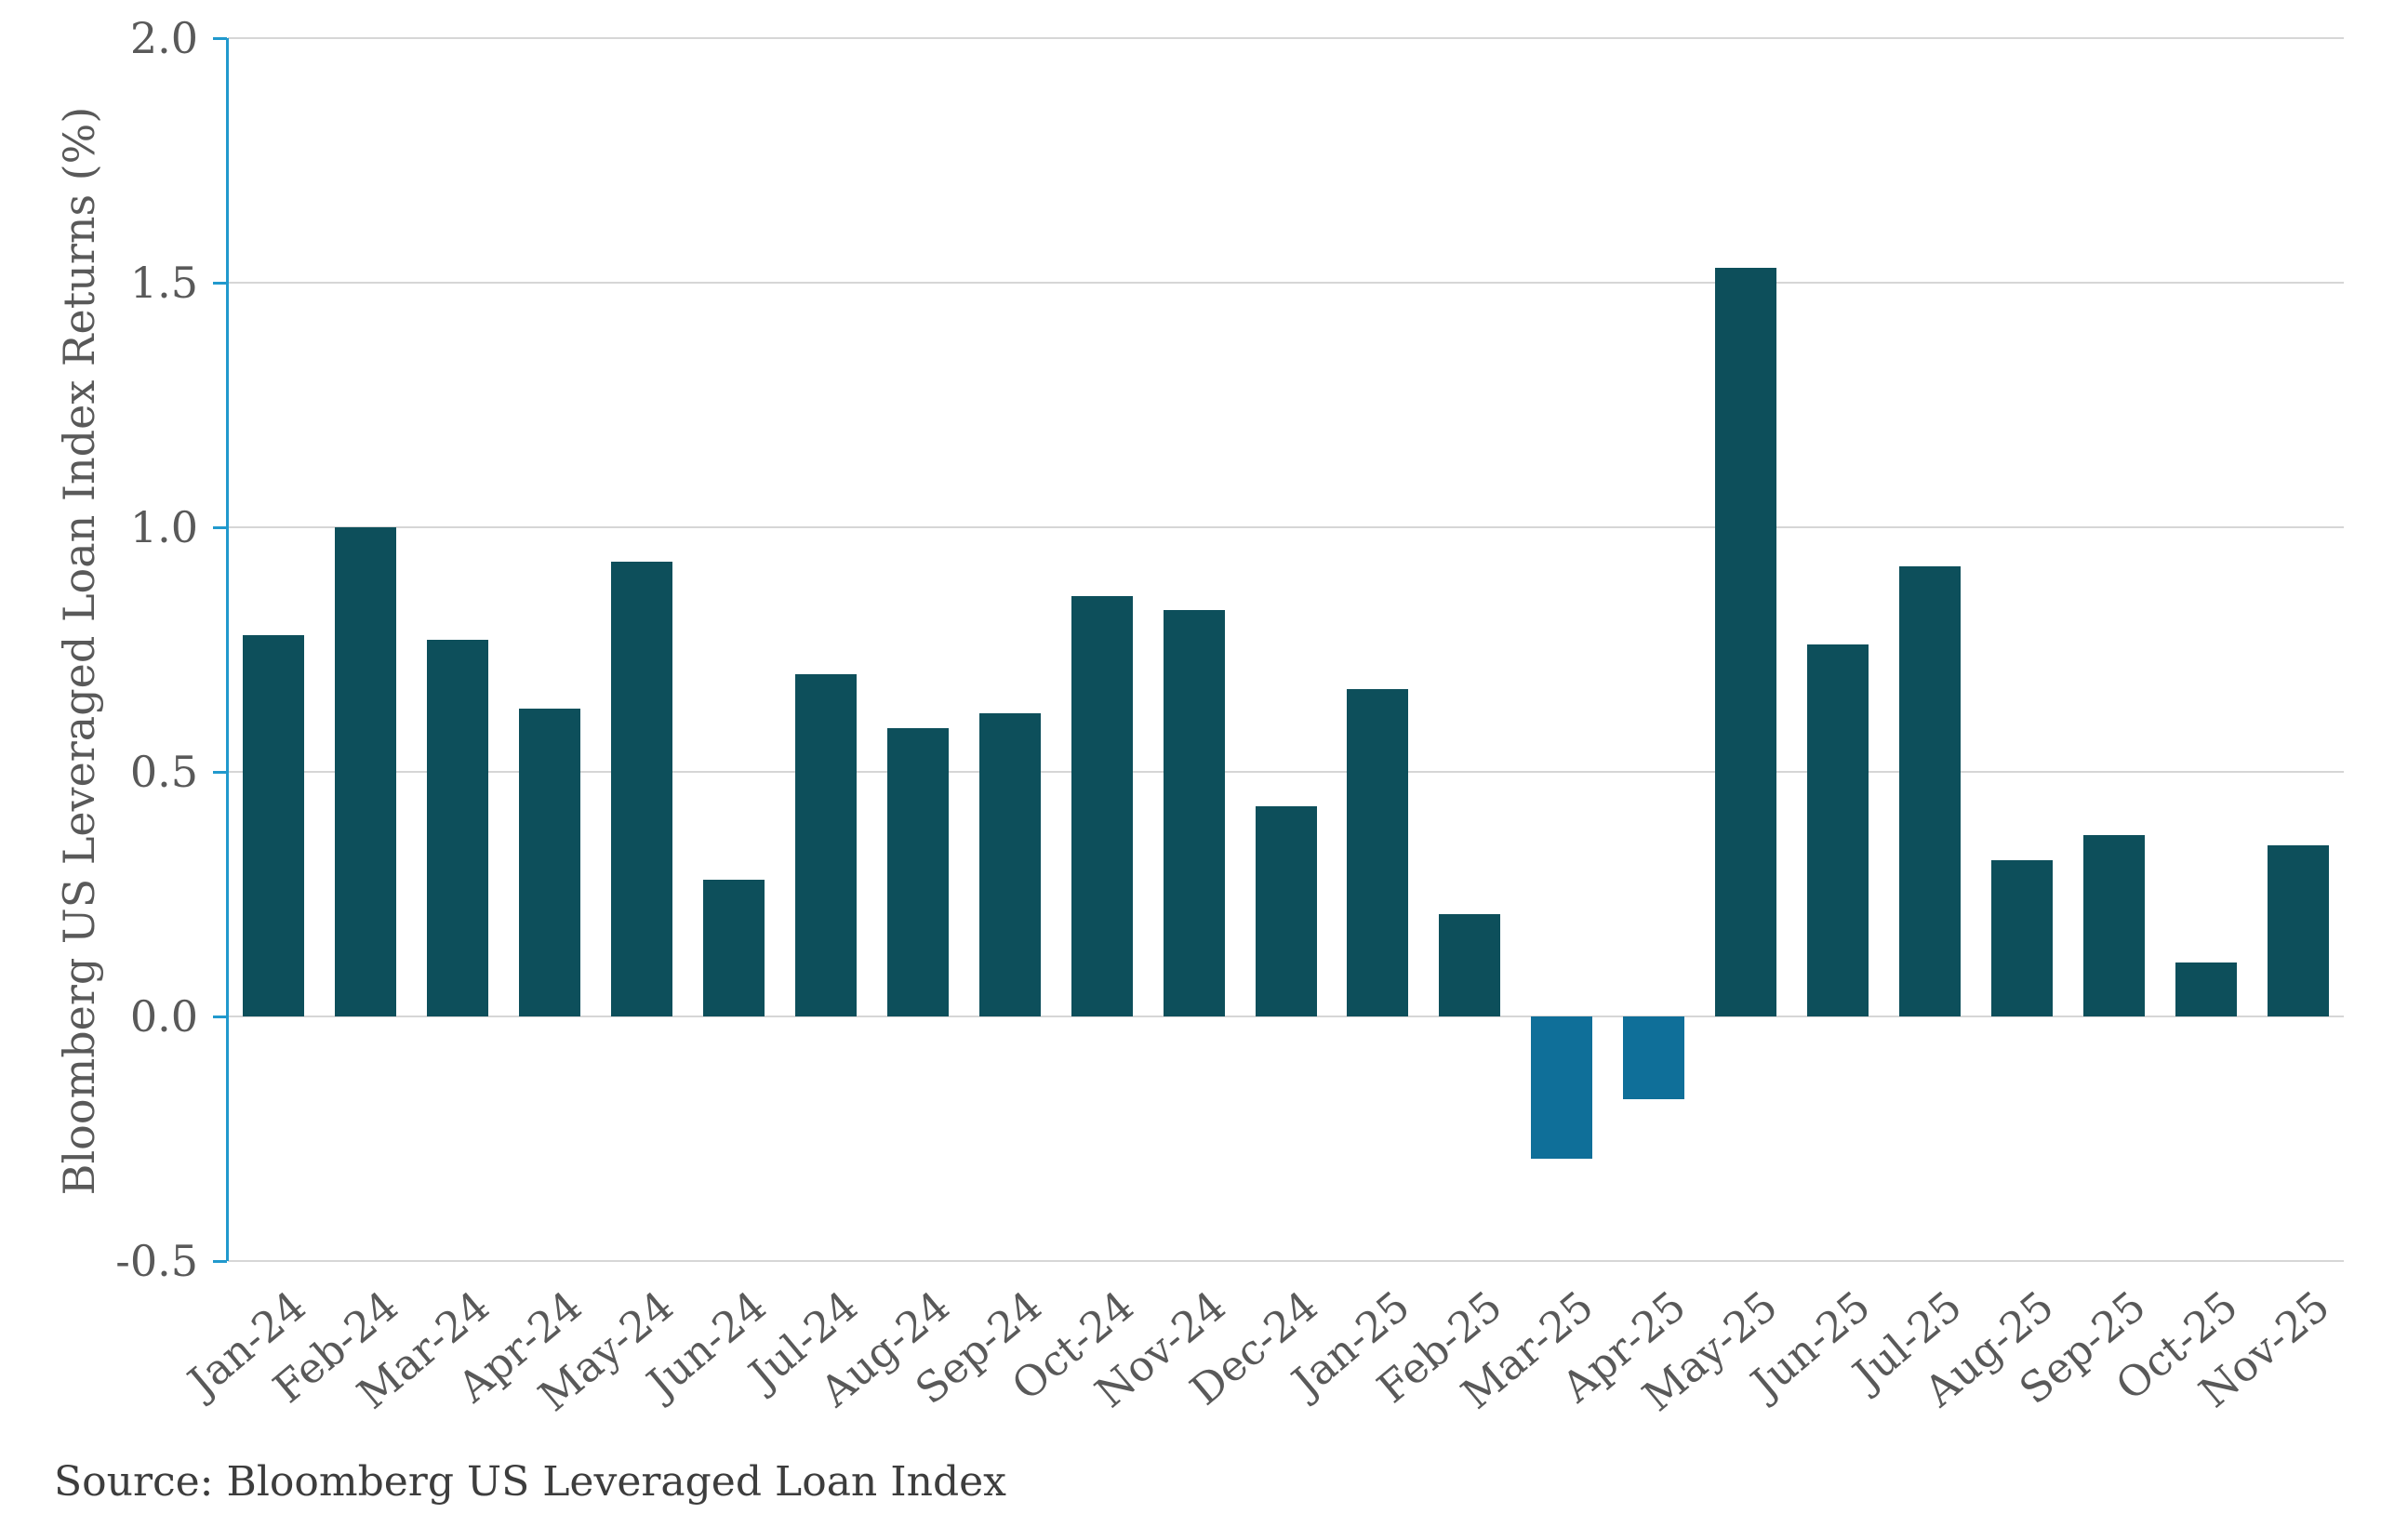 This screenshot has width=2381, height=1540. Describe the element at coordinates (163, 772) in the screenshot. I see `y-tick-label-0.5: 0.5` at that location.